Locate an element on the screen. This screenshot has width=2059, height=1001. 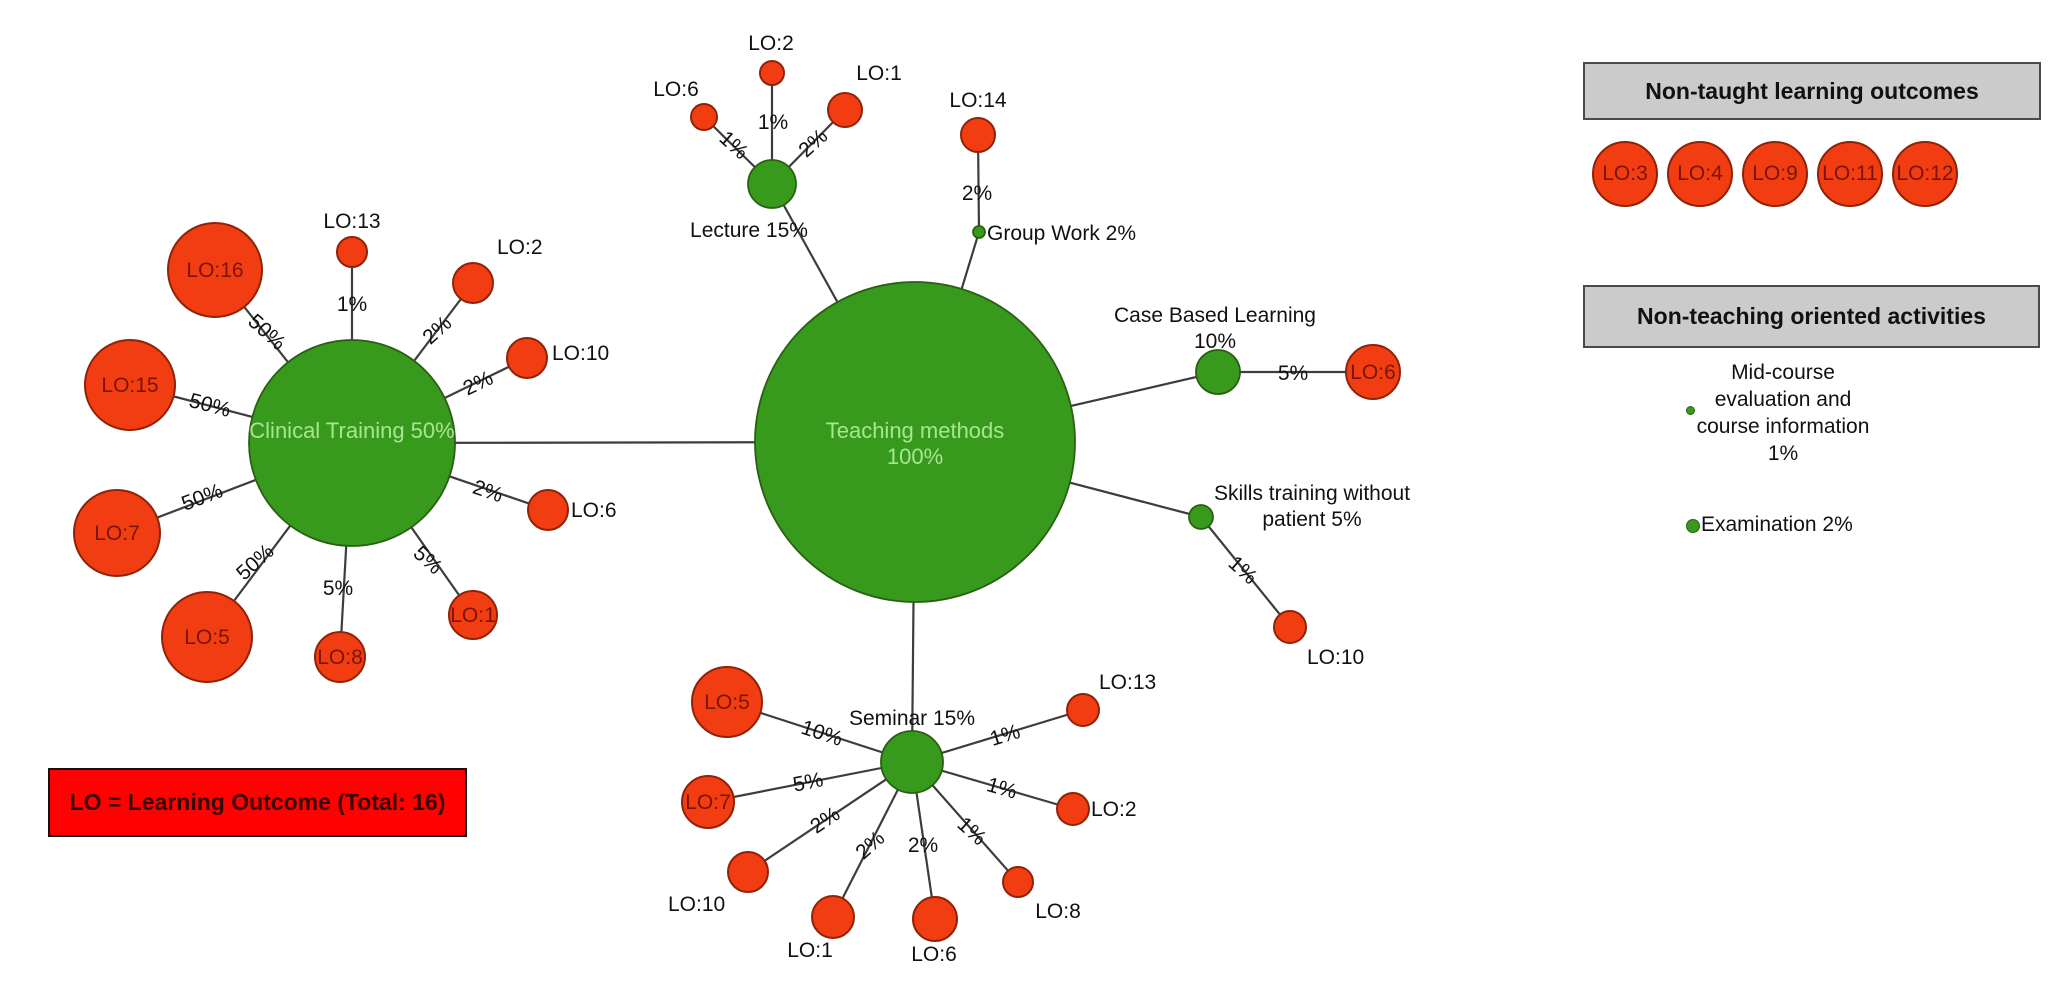
label-c_lo1: LO:1 is located at coordinates (473, 615).